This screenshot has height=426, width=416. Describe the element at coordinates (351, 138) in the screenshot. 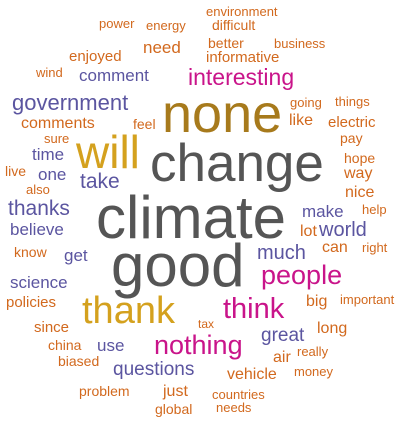

I see `word-pay: pay` at that location.